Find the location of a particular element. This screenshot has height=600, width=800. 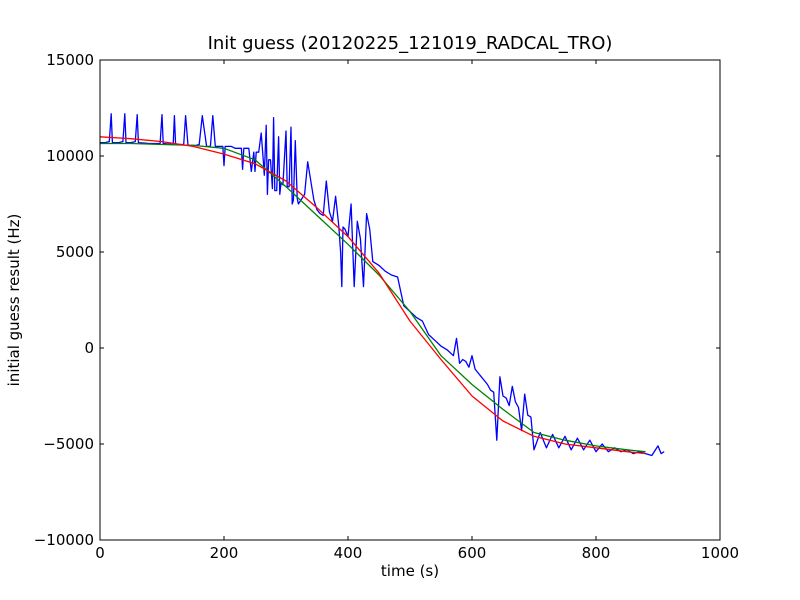

y-tick-label: 10000 is located at coordinates (70, 156).